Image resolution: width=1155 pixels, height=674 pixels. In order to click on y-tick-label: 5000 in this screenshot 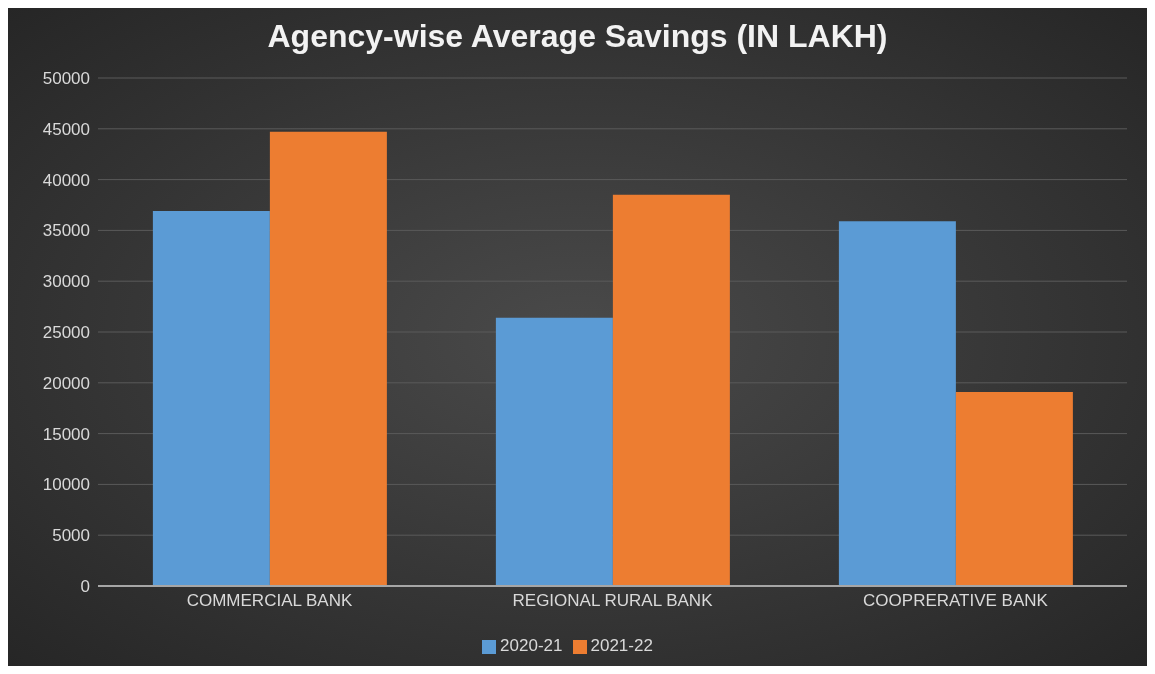, I will do `click(71, 536)`.